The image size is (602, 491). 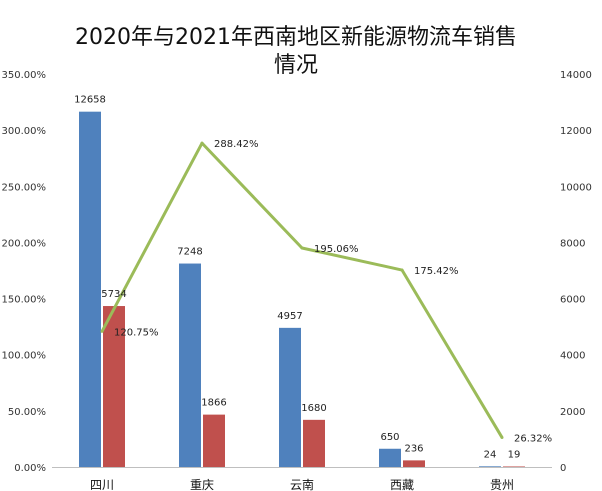 What do you see at coordinates (24, 131) in the screenshot?
I see `left-tick-label: 300.00%` at bounding box center [24, 131].